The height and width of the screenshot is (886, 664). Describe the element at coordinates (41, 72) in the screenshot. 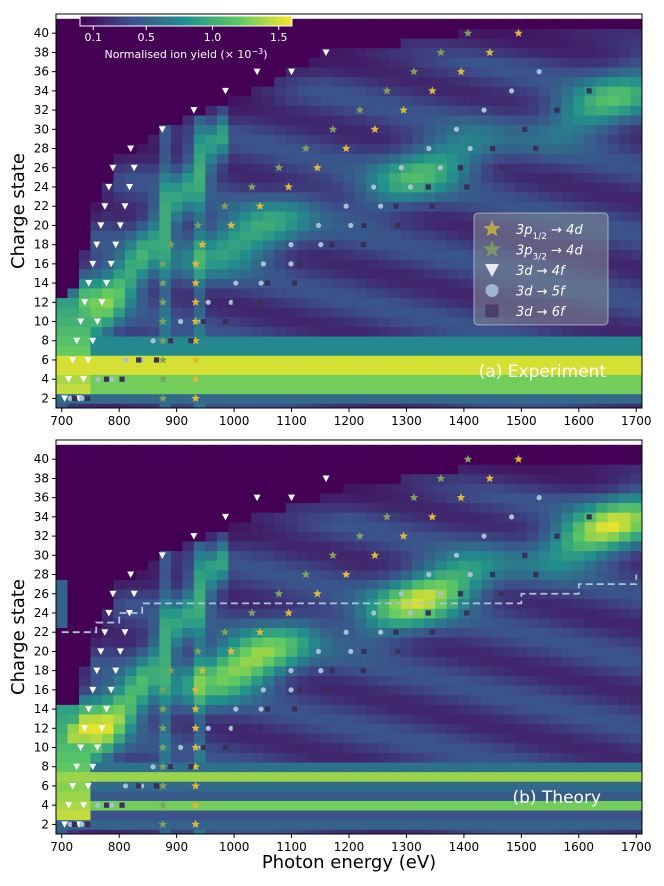

I see `y-tick-label: 36` at that location.